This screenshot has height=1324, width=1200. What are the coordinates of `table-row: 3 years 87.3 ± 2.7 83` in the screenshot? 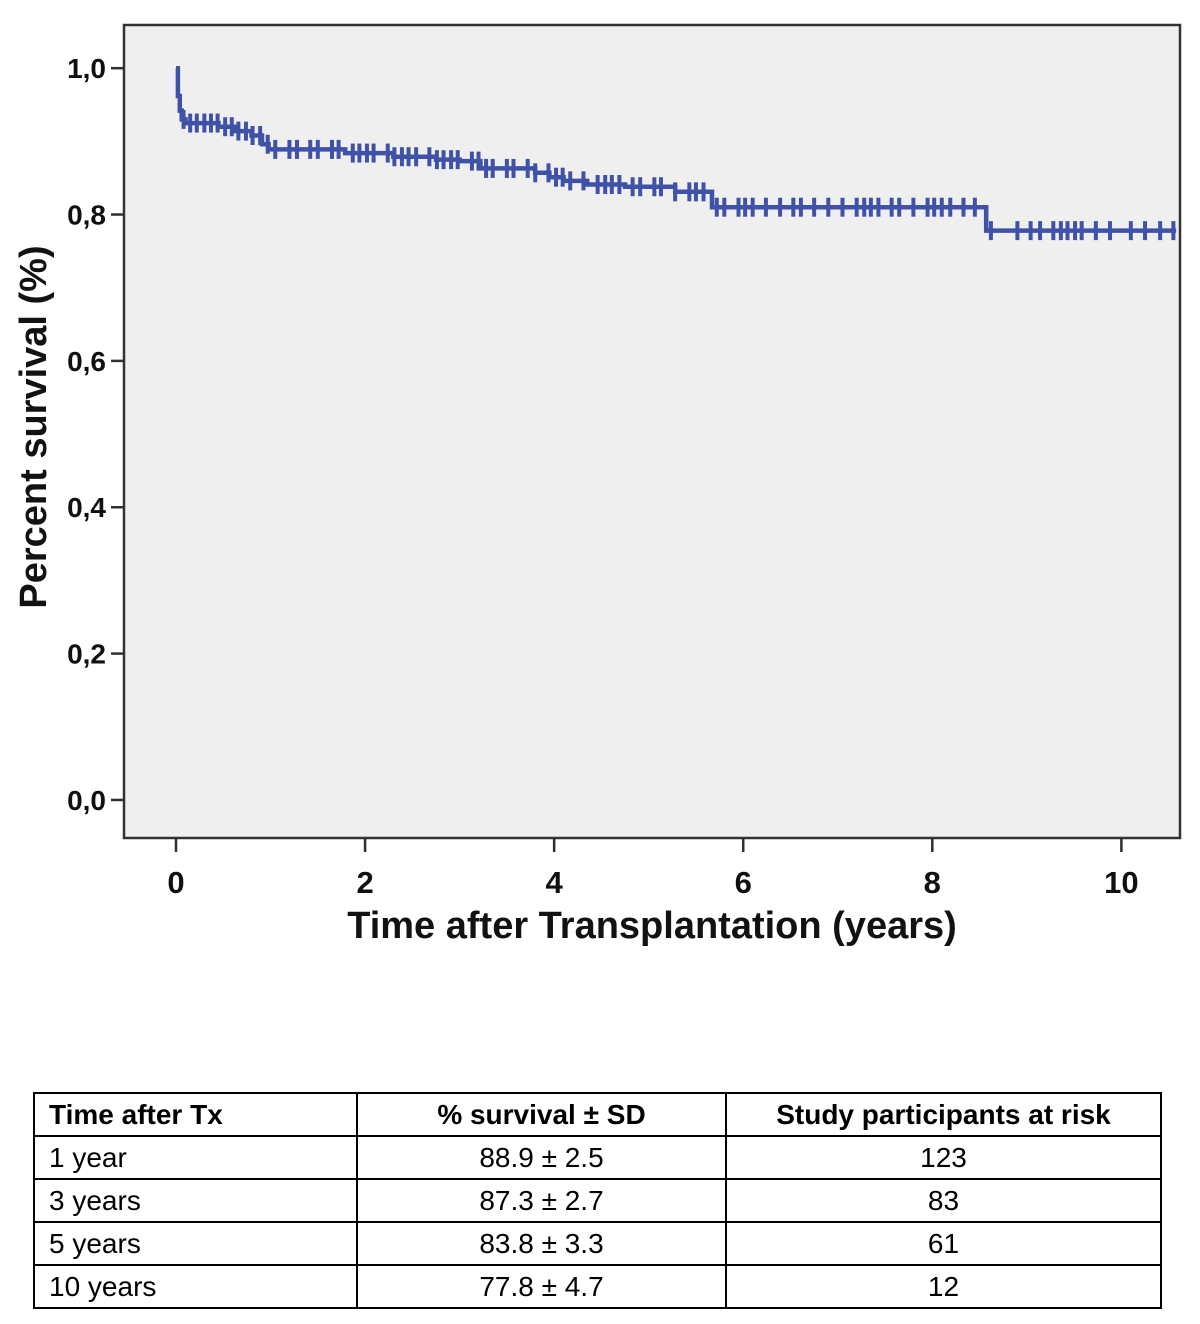 It's located at (597, 1200).